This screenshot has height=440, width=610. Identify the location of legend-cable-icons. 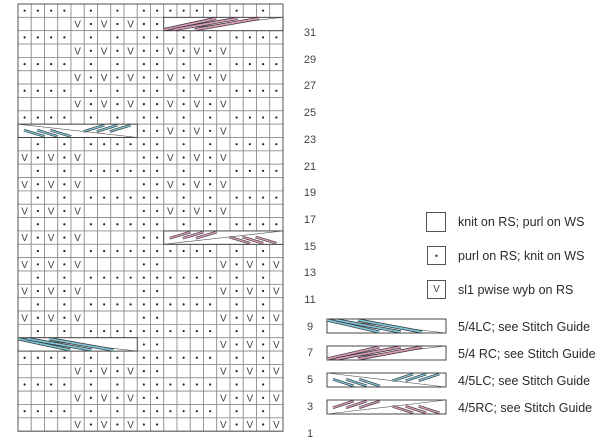
(386, 366).